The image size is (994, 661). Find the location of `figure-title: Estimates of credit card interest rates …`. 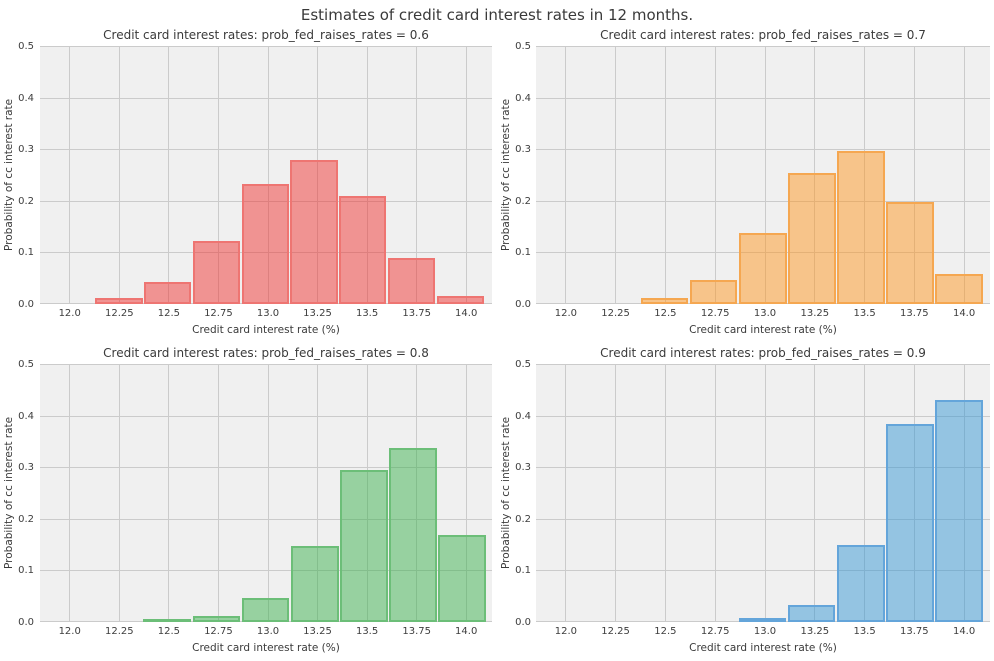

figure-title: Estimates of credit card interest rates … is located at coordinates (497, 15).